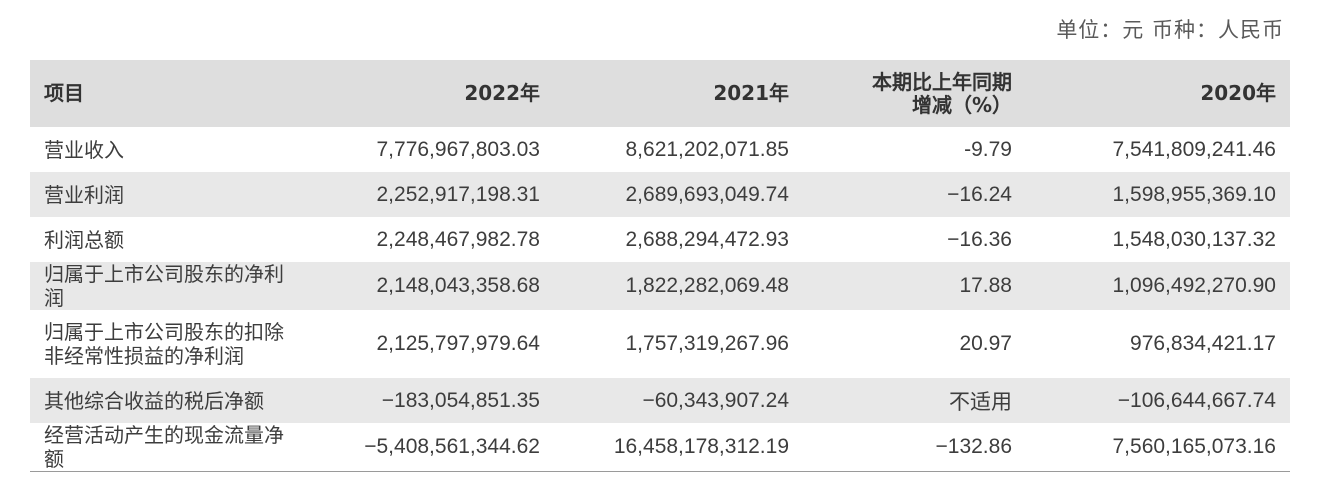  I want to click on row-label: 经营活动产生的现金流量净额, so click(170, 447).